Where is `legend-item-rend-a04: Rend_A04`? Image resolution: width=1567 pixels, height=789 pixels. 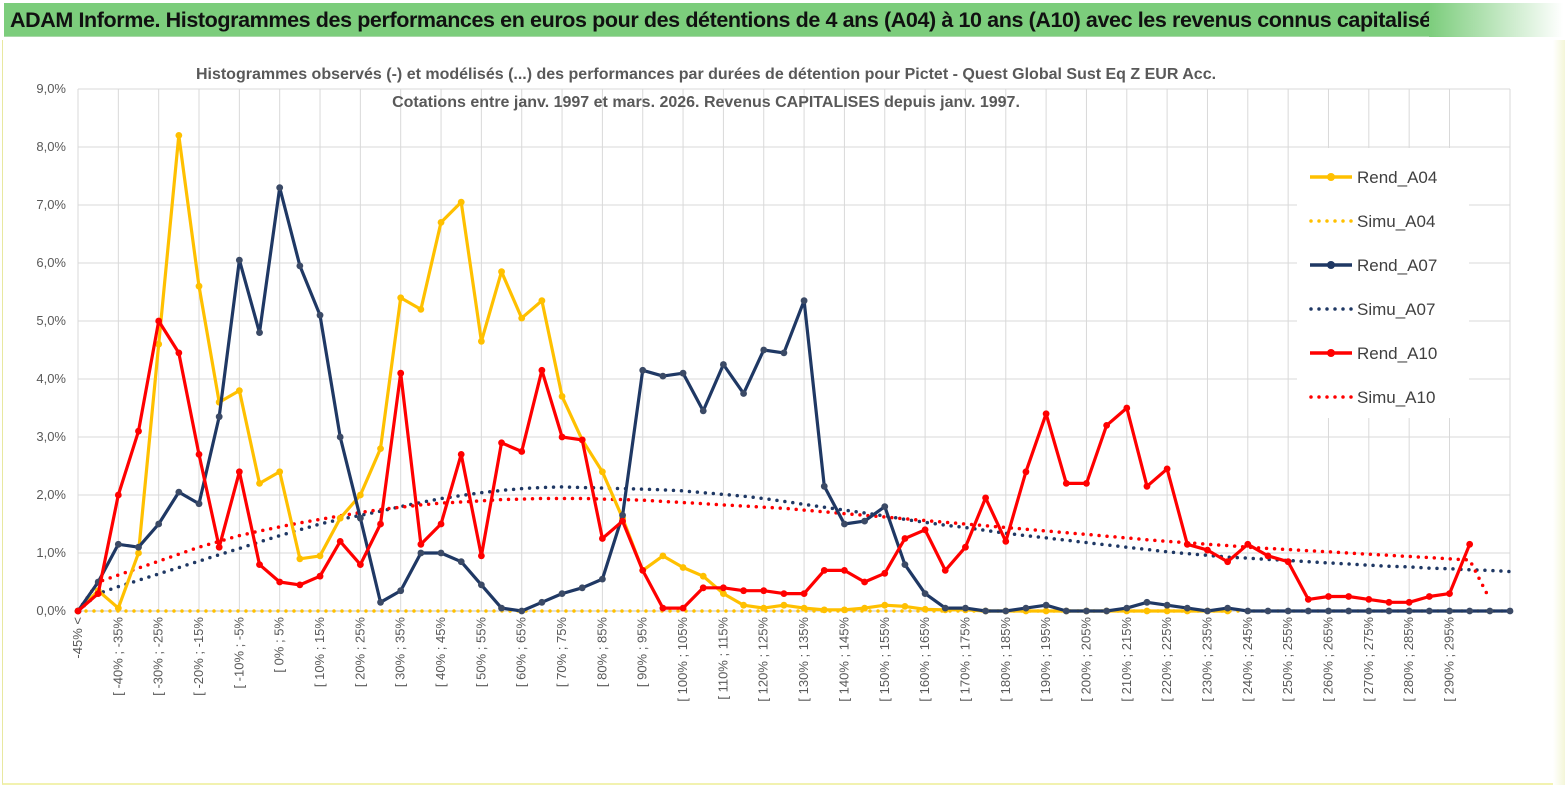
legend-item-rend-a04: Rend_A04 is located at coordinates (1373, 177).